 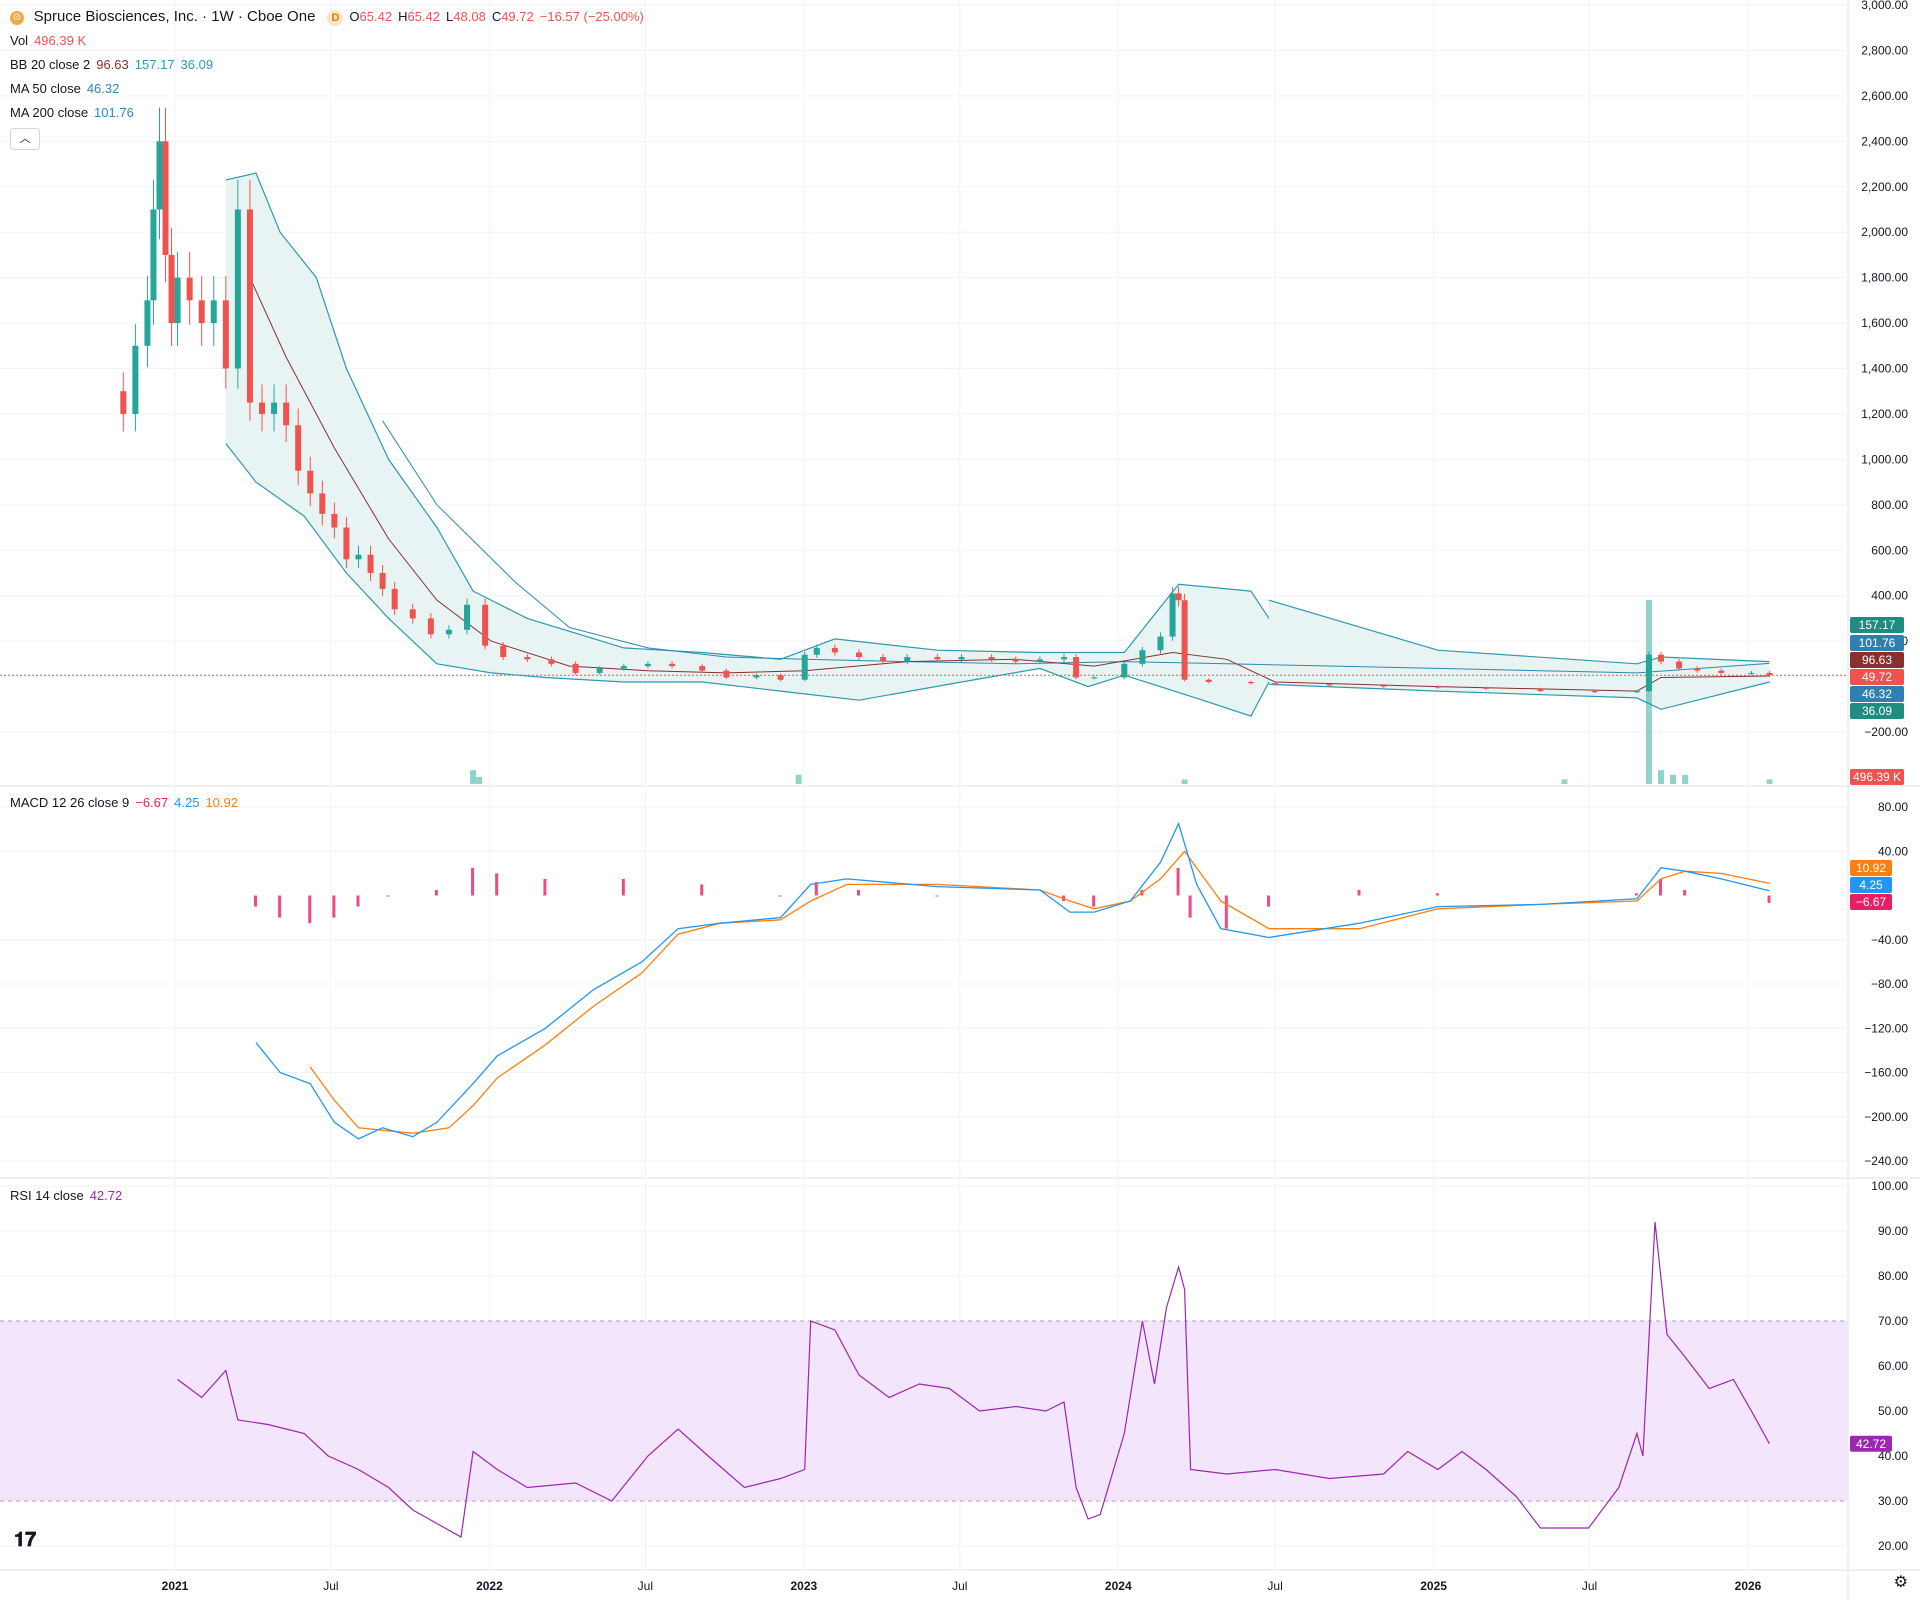 What do you see at coordinates (47, 1195) in the screenshot?
I see `rsi-label: RSI 14 close` at bounding box center [47, 1195].